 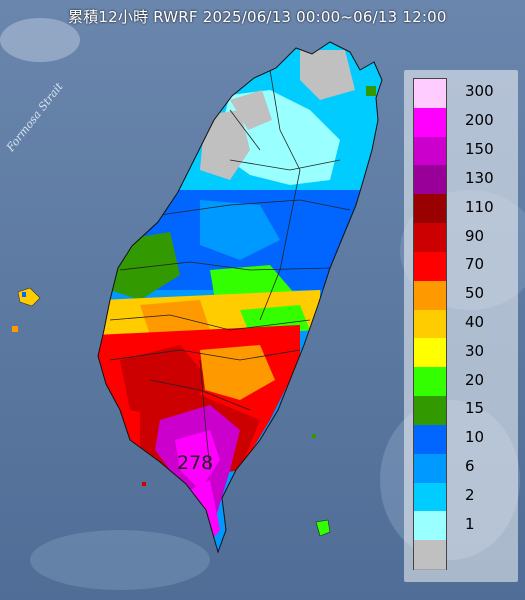 I want to click on legend-tick-label: 30, so click(x=475, y=350).